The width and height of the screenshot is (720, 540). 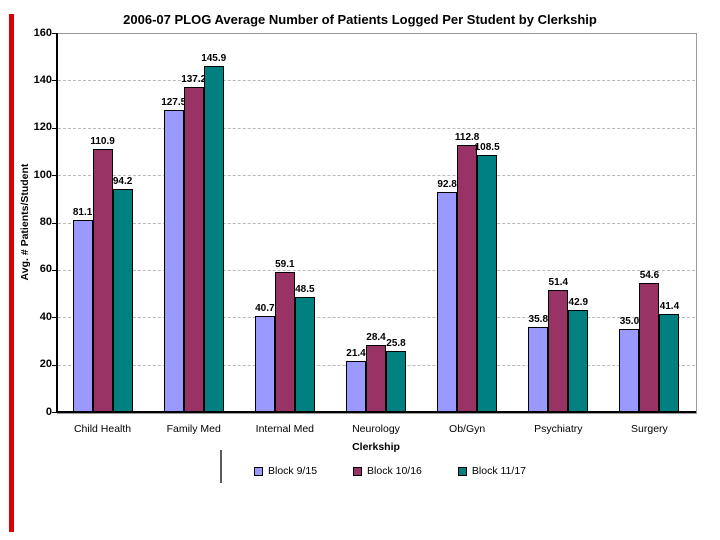 I want to click on x-category-label: Ob/Gyn, so click(x=467, y=429).